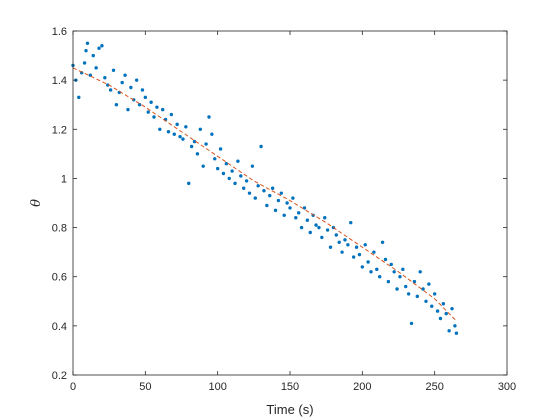  Describe the element at coordinates (64, 179) in the screenshot. I see `y-tick-label: 1` at that location.